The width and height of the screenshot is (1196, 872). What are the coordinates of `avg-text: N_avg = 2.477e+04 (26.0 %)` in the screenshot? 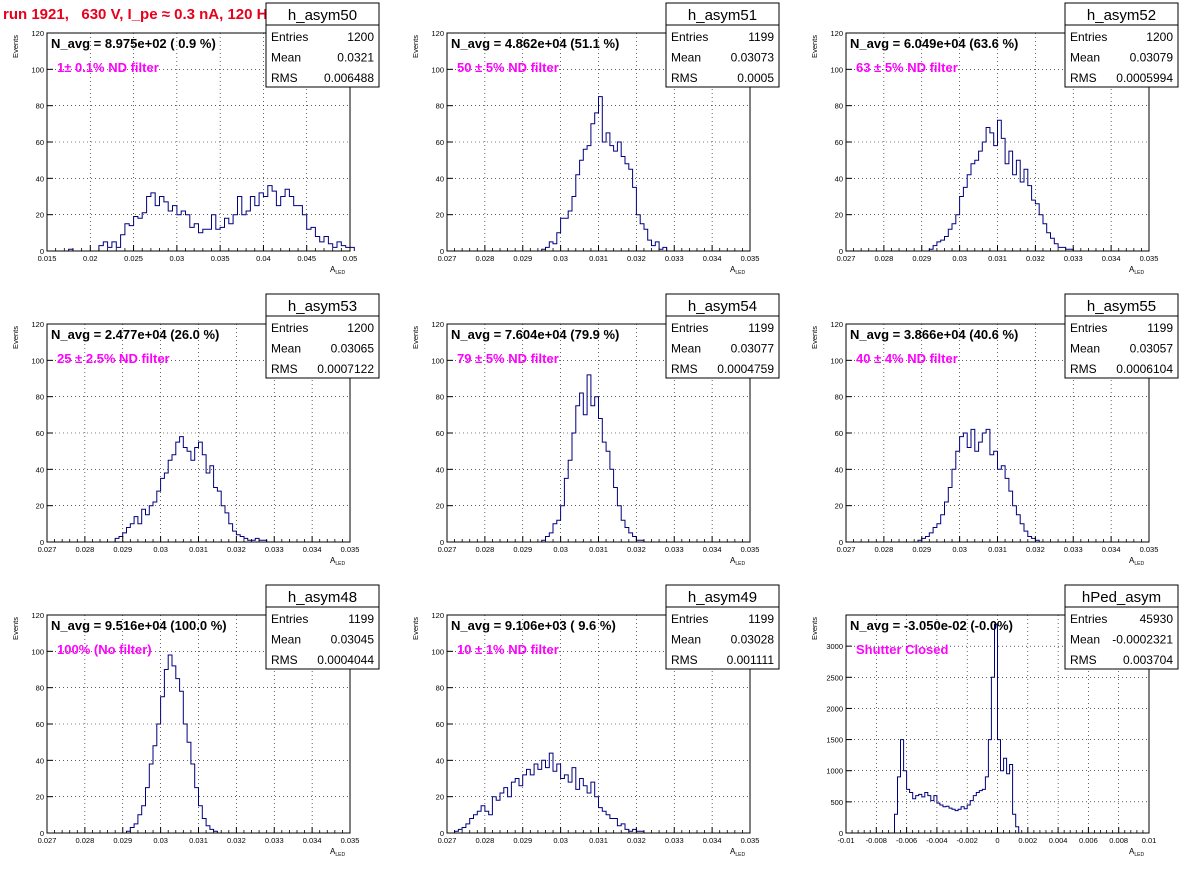 It's located at (135, 334).